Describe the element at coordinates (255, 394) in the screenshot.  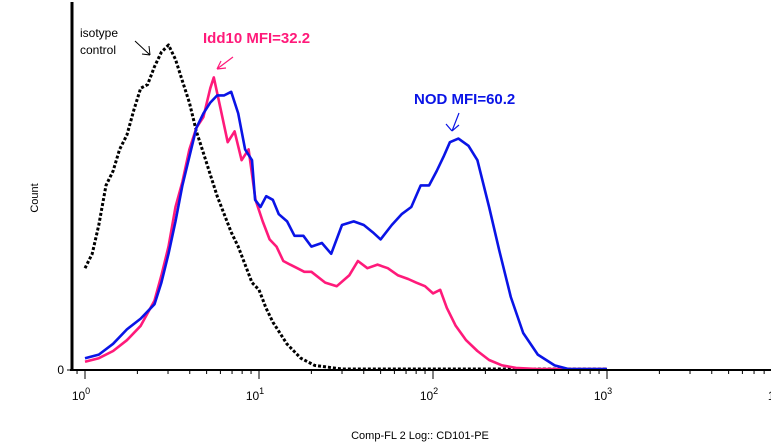
I see `x-tick-label: 10¹` at that location.